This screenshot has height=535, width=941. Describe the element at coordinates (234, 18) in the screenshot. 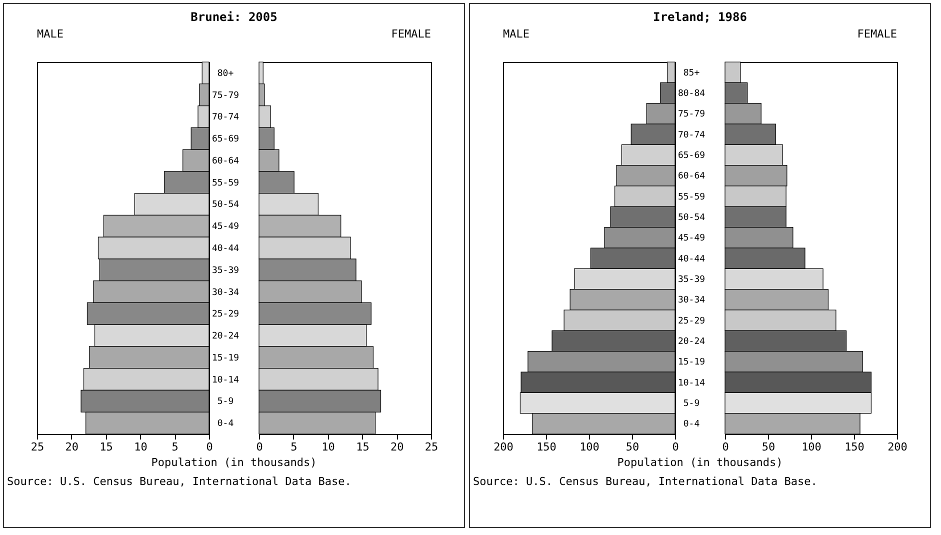

I see `text: Brunei: 2005` at that location.